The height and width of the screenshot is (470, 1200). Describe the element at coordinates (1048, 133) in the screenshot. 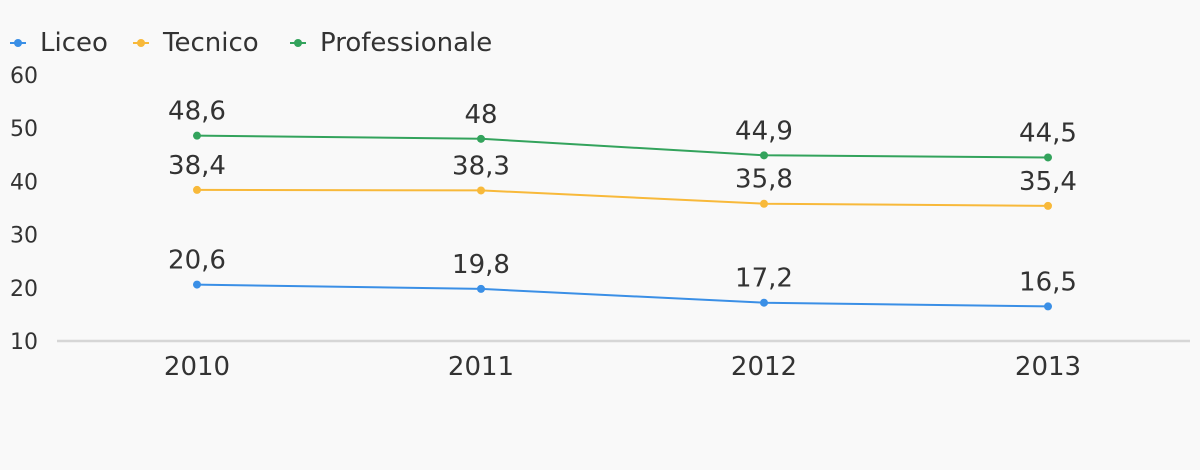

I see `data-label: 44,5` at that location.